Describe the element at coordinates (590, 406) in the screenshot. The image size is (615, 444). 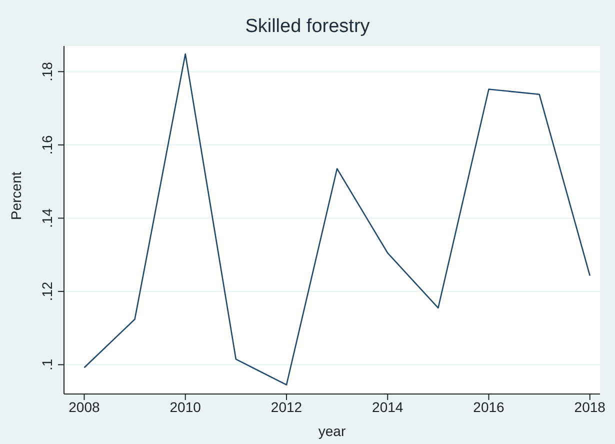
I see `x-tick-label: 2018` at that location.